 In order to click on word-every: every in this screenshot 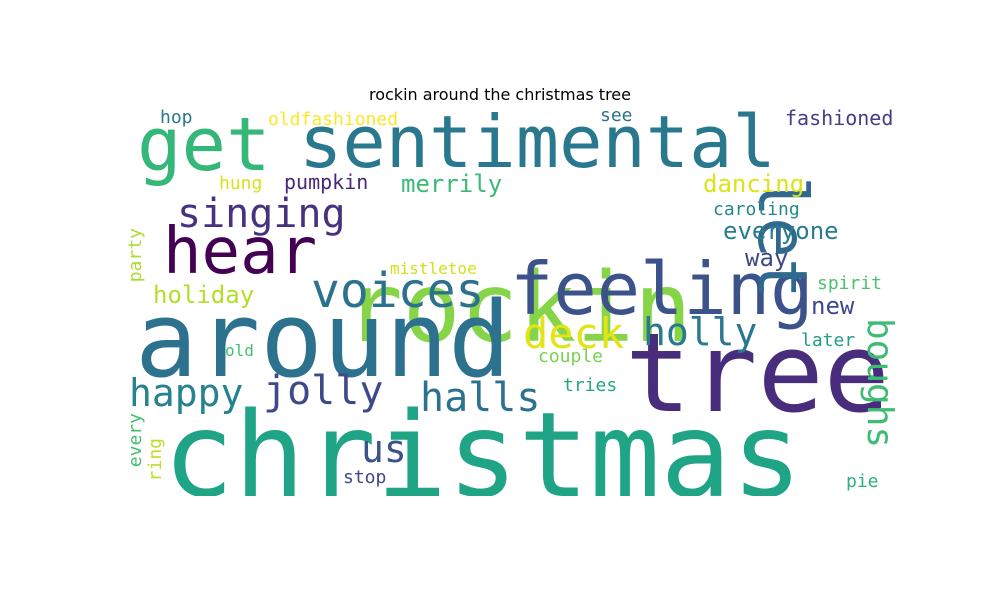, I will do `click(135, 440)`.